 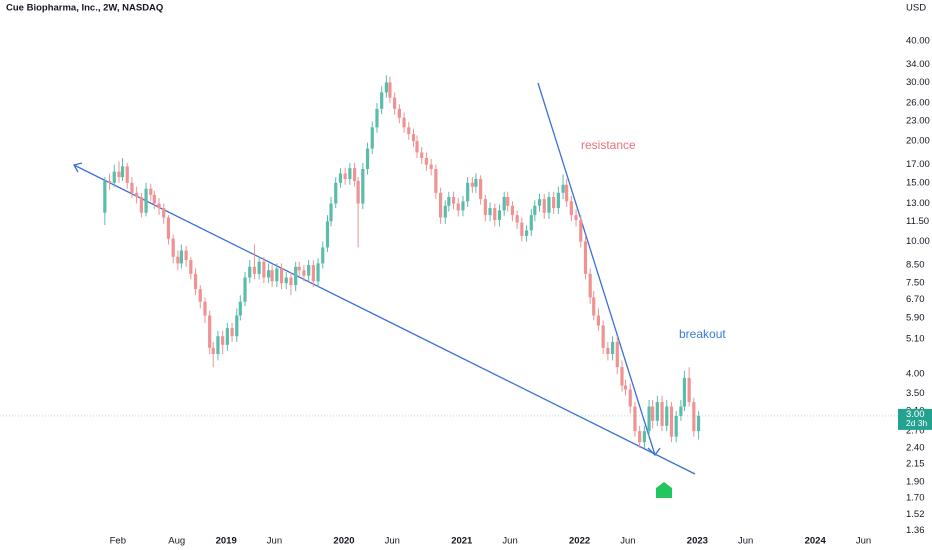 What do you see at coordinates (915, 482) in the screenshot?
I see `y-tick-label: 1.90` at bounding box center [915, 482].